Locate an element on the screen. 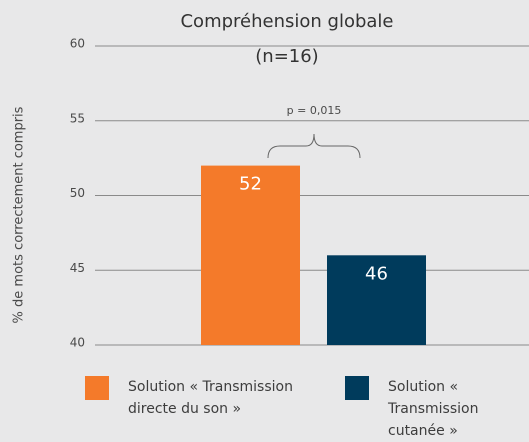 Image resolution: width=529 pixels, height=442 pixels. legend-label: Solution « Transmission directe du son » is located at coordinates (210, 398).